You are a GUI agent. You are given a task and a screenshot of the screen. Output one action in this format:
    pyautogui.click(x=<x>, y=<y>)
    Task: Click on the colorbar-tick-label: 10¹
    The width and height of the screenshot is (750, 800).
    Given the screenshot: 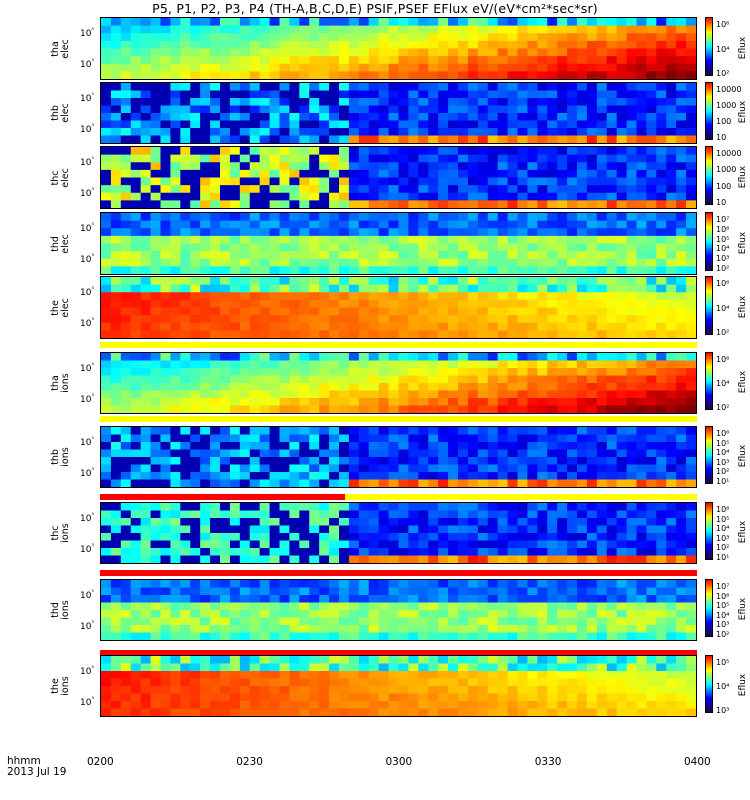 What is the action you would take?
    pyautogui.click(x=723, y=557)
    